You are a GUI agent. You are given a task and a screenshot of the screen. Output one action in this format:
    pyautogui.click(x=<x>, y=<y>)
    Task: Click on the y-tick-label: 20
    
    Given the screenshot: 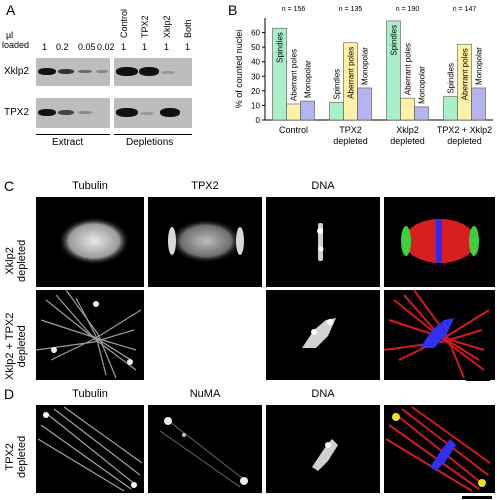 What is the action you would take?
    pyautogui.click(x=255, y=91)
    